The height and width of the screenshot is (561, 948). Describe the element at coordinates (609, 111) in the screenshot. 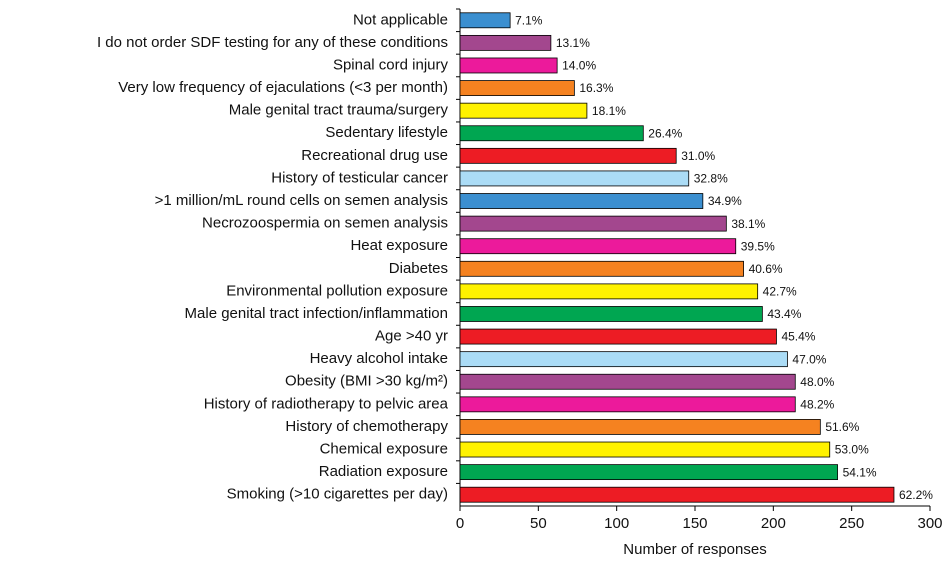

I see `value-label: 18.1%` at that location.